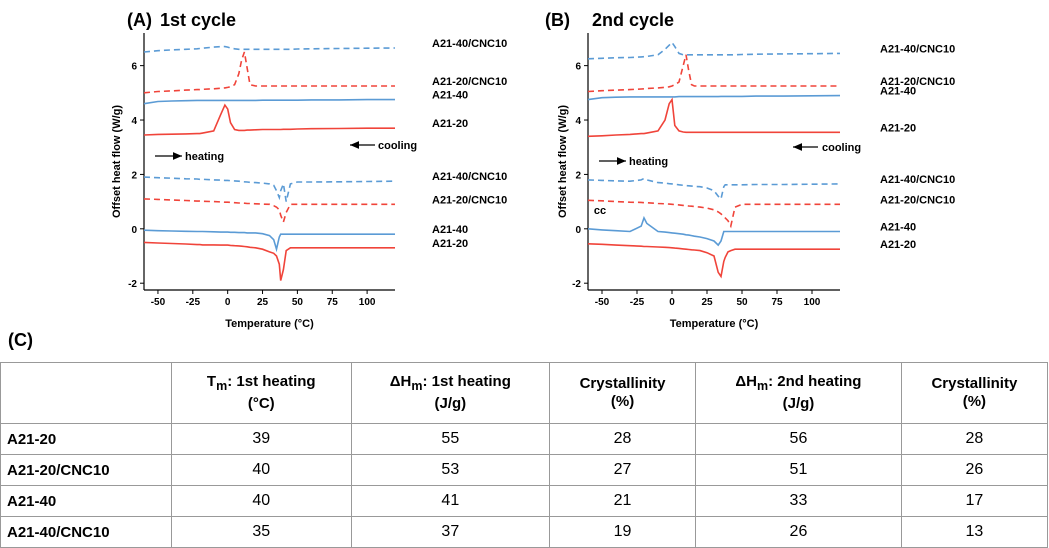 The image size is (1049, 548). What do you see at coordinates (798, 393) in the screenshot?
I see `header-cell: ΔHm: 2nd heating (J/g)` at bounding box center [798, 393].